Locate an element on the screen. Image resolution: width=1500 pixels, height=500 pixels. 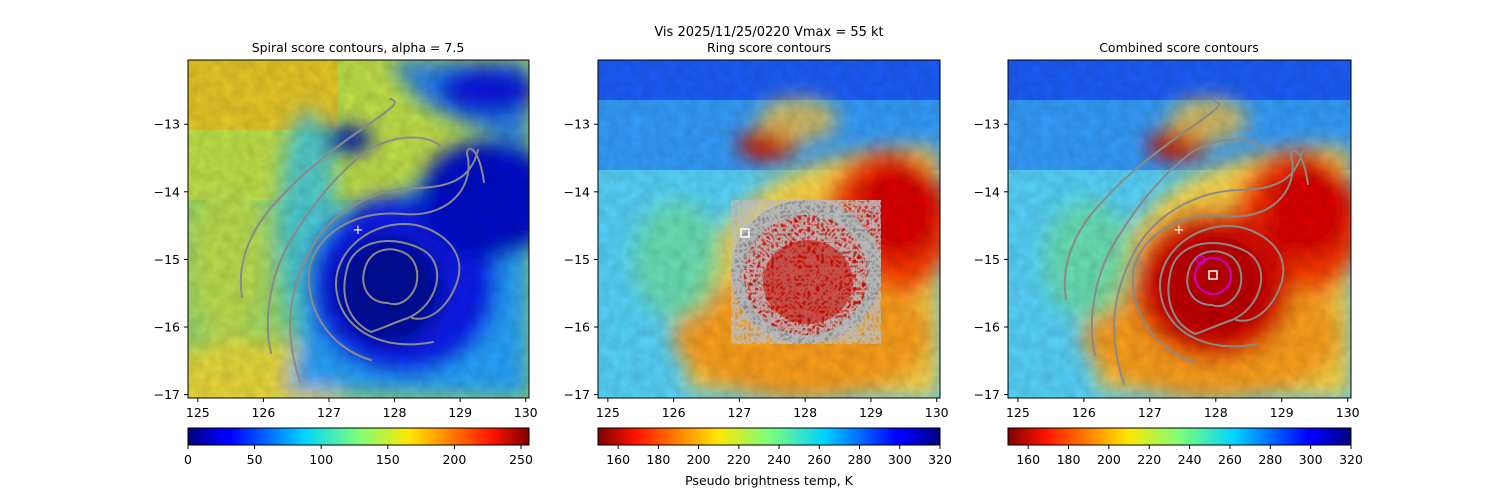
colorbar-label: Pseudo brightness temp, K is located at coordinates (769, 480).